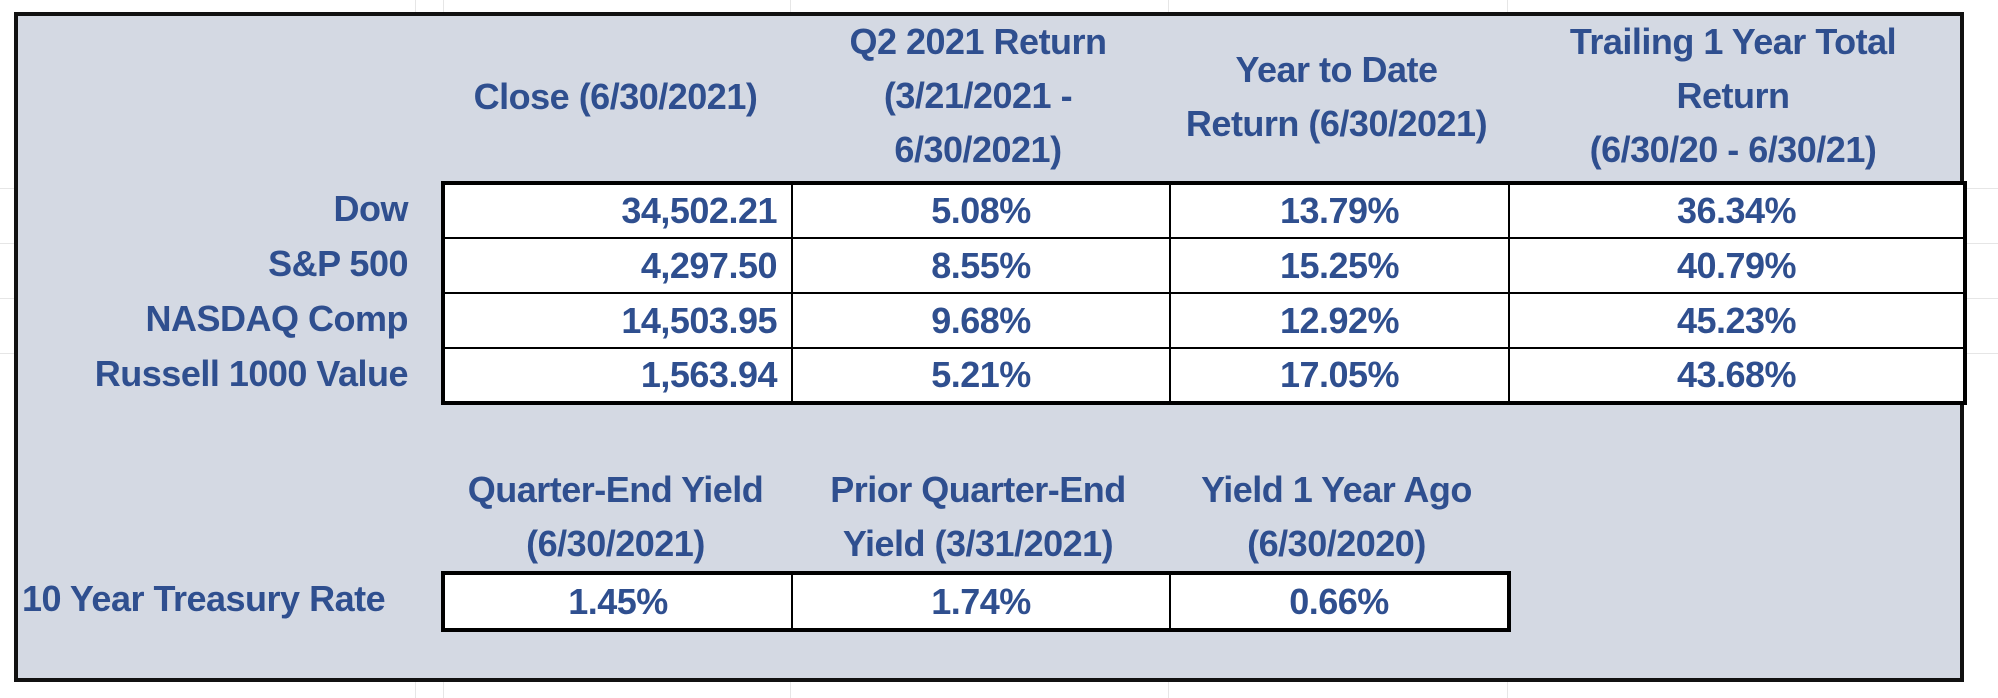 Image resolution: width=1998 pixels, height=698 pixels. What do you see at coordinates (1733, 149) in the screenshot?
I see `header-trailing-line: (6/30/20 - 6/30/21)` at bounding box center [1733, 149].